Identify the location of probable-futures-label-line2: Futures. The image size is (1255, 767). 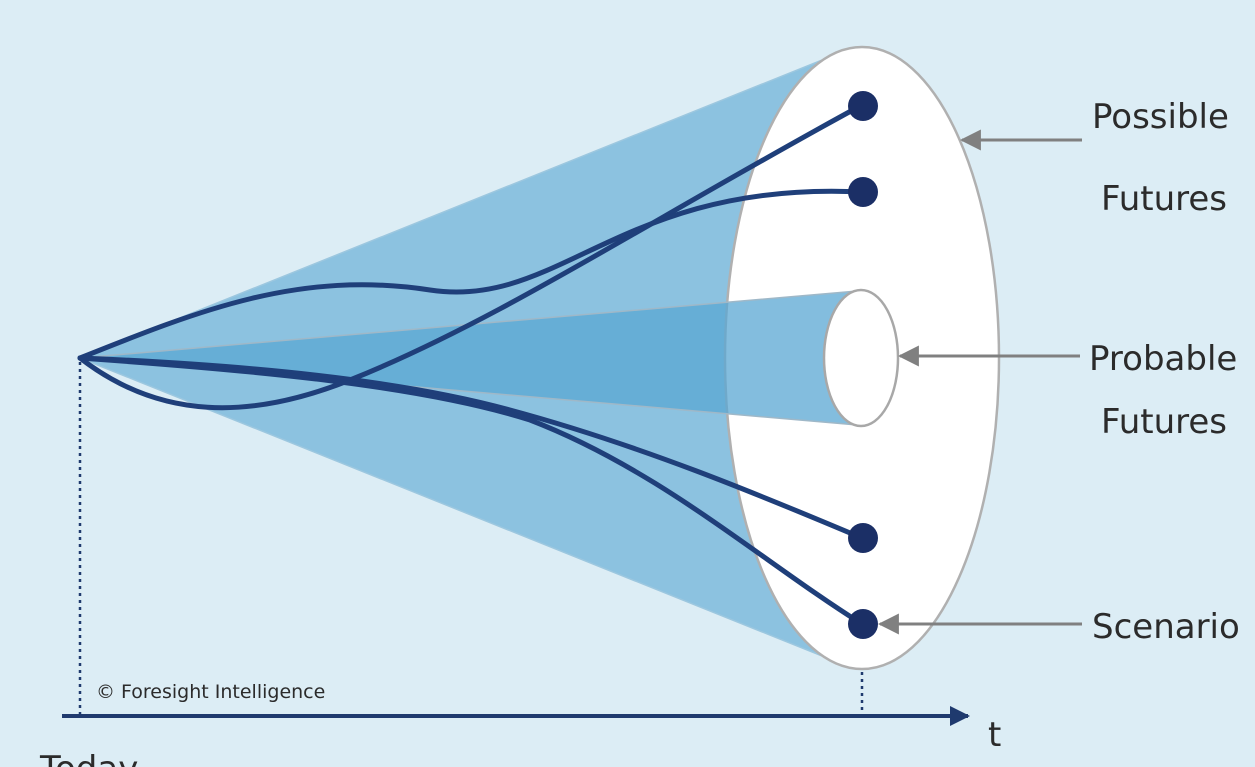
(1164, 422).